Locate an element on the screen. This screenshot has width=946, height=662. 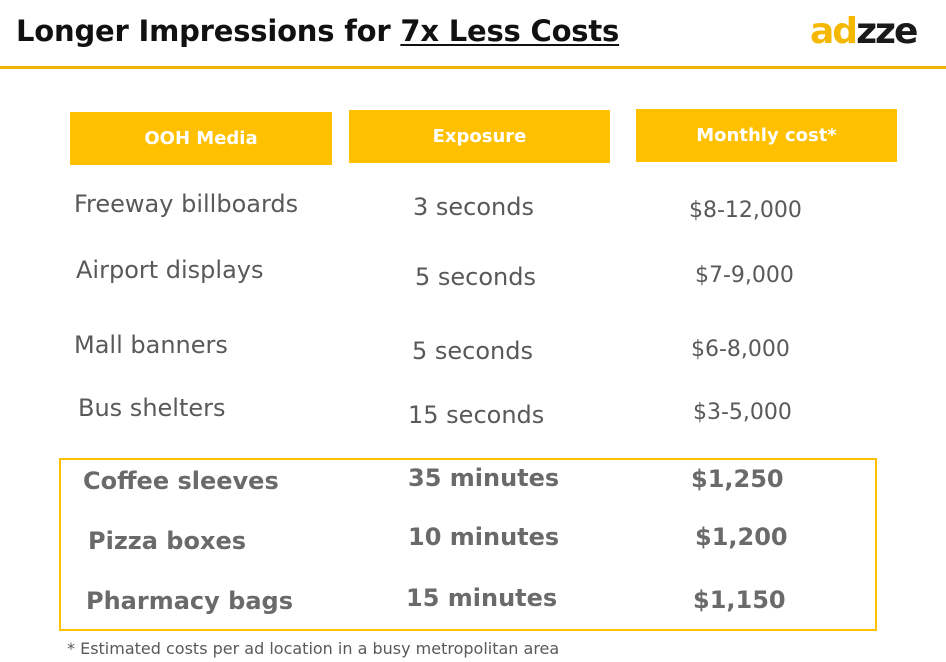
cost-cell: $1,200 is located at coordinates (741, 537).